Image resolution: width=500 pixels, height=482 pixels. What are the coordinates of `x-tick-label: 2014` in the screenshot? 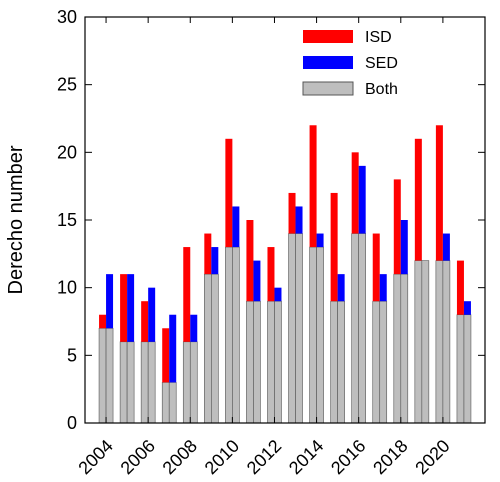 It's located at (306, 456).